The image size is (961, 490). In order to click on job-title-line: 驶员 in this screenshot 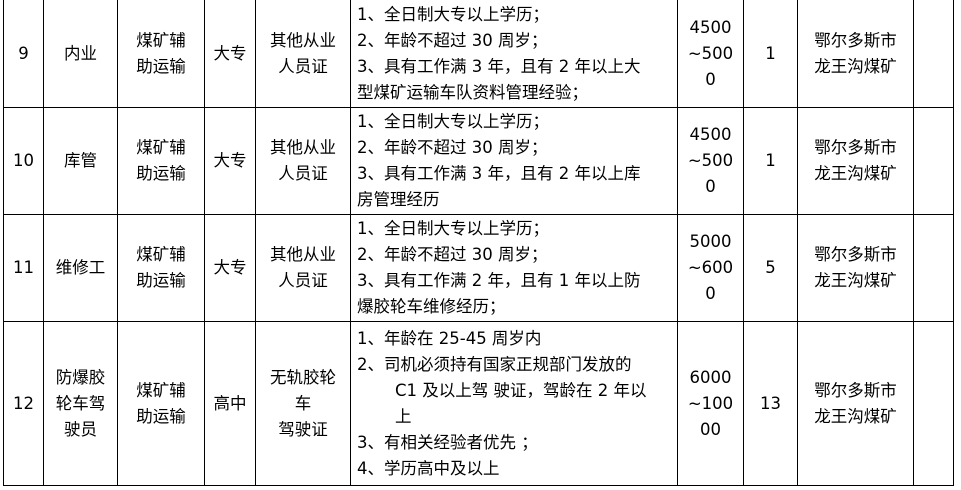, I will do `click(80, 429)`.